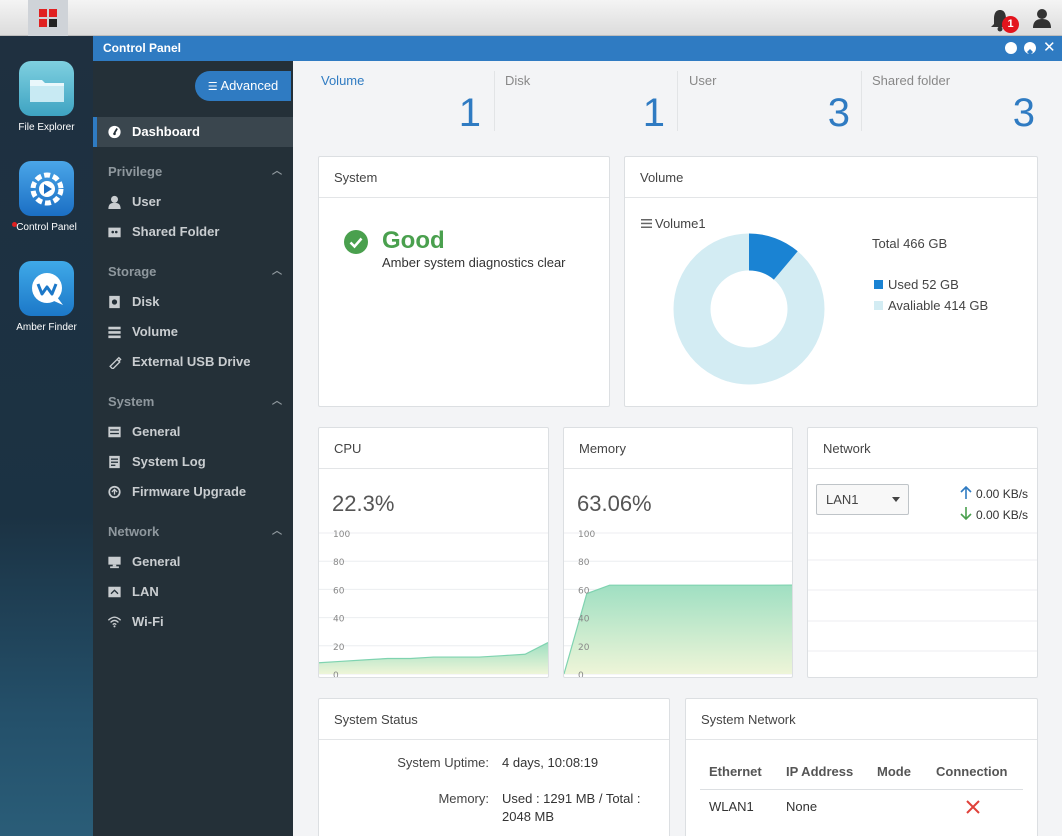  What do you see at coordinates (443, 762) in the screenshot?
I see `uptime-label: System Uptime:` at bounding box center [443, 762].